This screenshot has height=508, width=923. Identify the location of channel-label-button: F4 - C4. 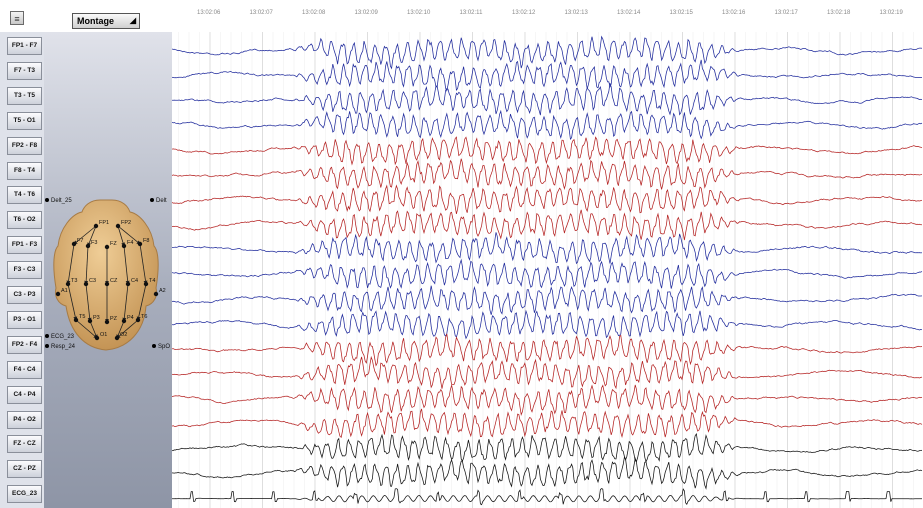
(24, 369).